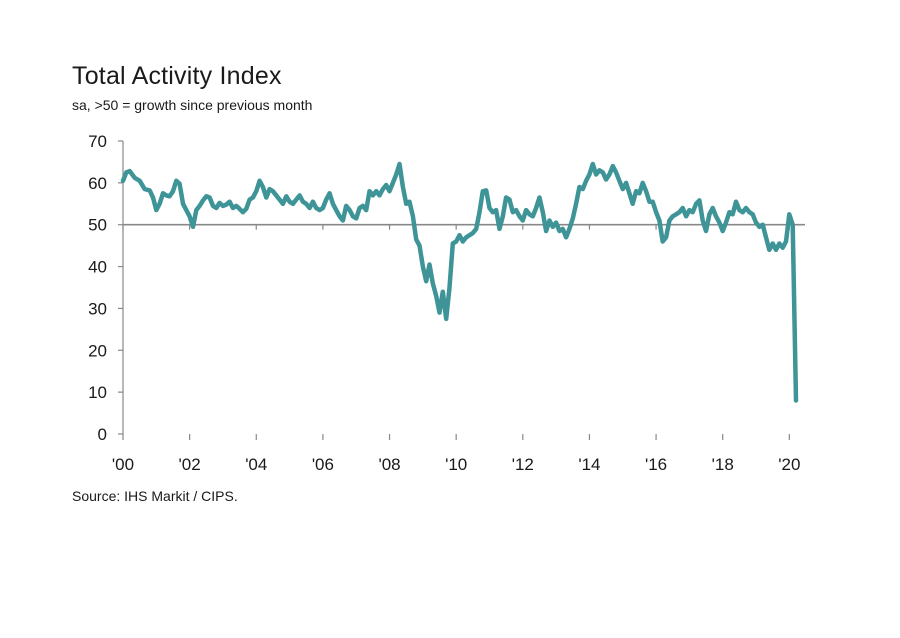 The height and width of the screenshot is (638, 900). Describe the element at coordinates (589, 464) in the screenshot. I see `x-tick-label: '14` at that location.